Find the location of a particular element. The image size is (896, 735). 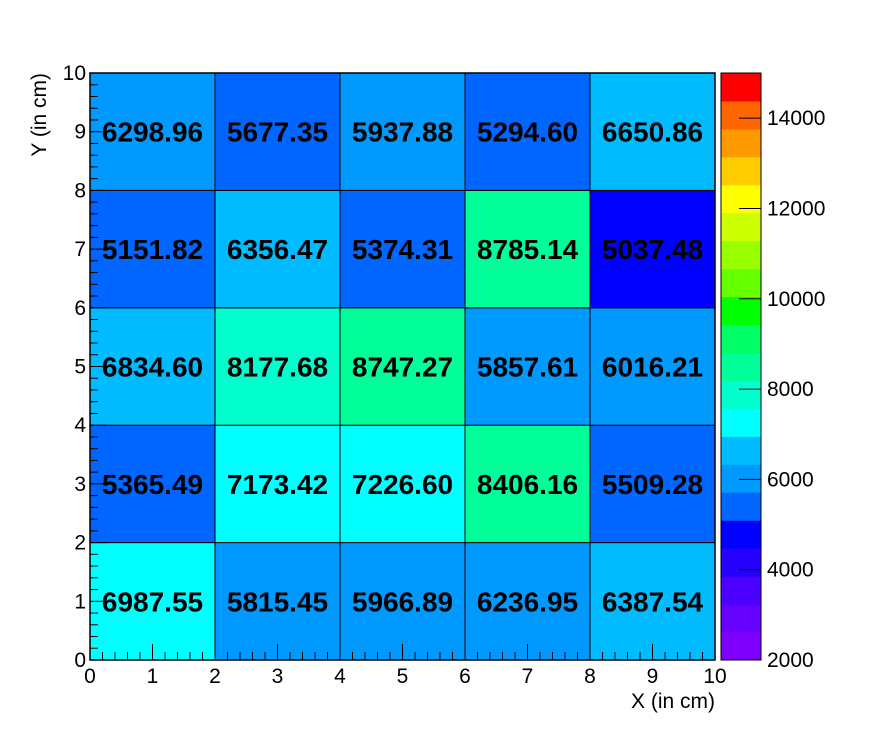

cell-value-label: 6387.54 is located at coordinates (653, 601).